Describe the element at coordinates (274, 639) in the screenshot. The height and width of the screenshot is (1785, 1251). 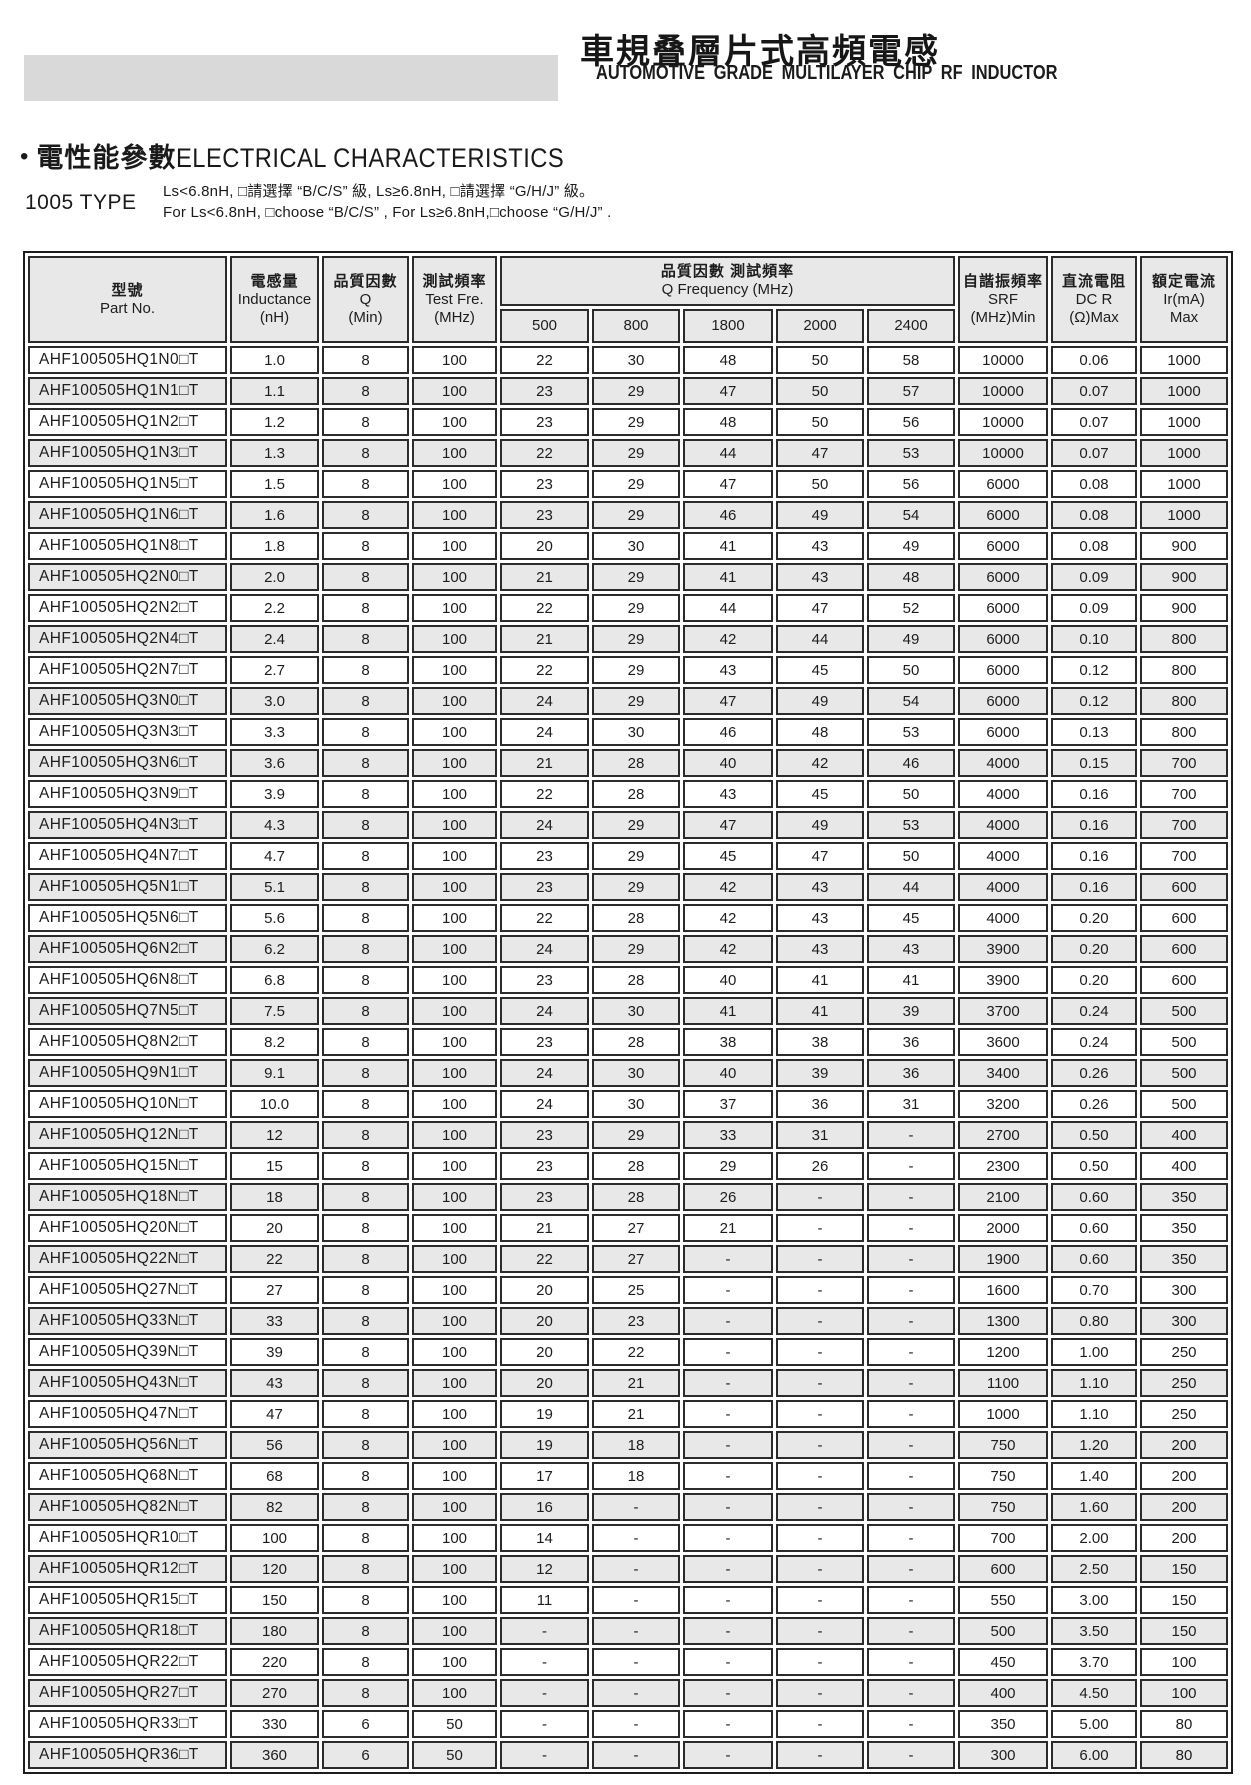
I see `value-cell: 2.4` at that location.